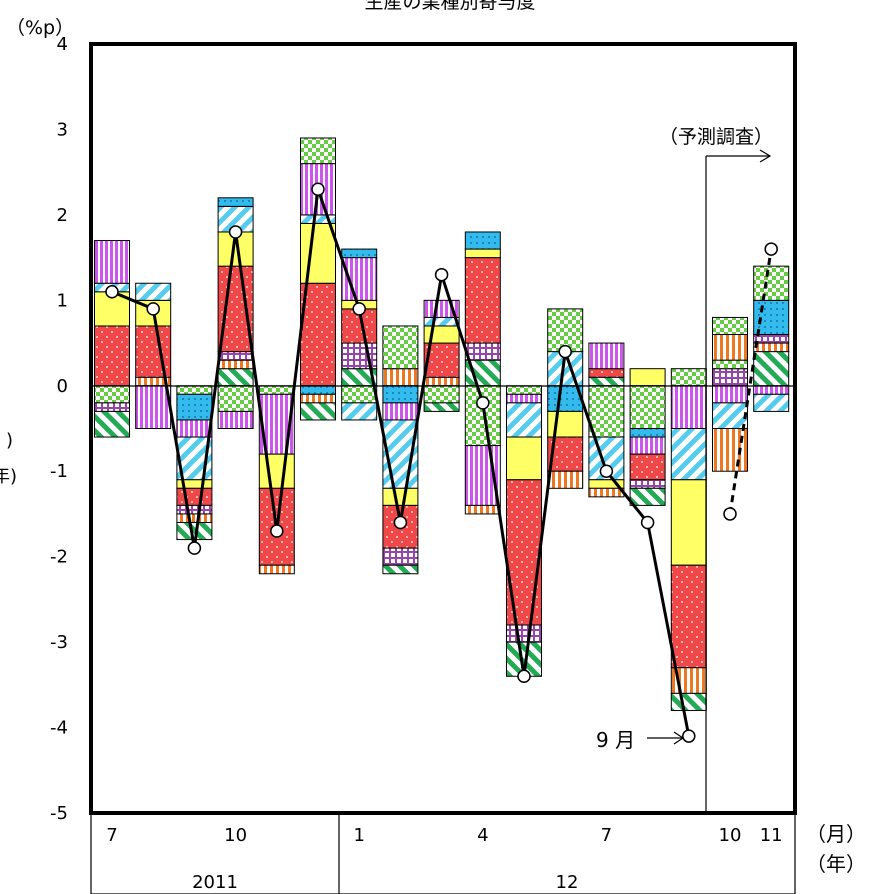  Describe the element at coordinates (59, 429) in the screenshot. I see `y-axis-ticks: 4 3 2 1 0 -1 -2 -3 -4 -5` at that location.